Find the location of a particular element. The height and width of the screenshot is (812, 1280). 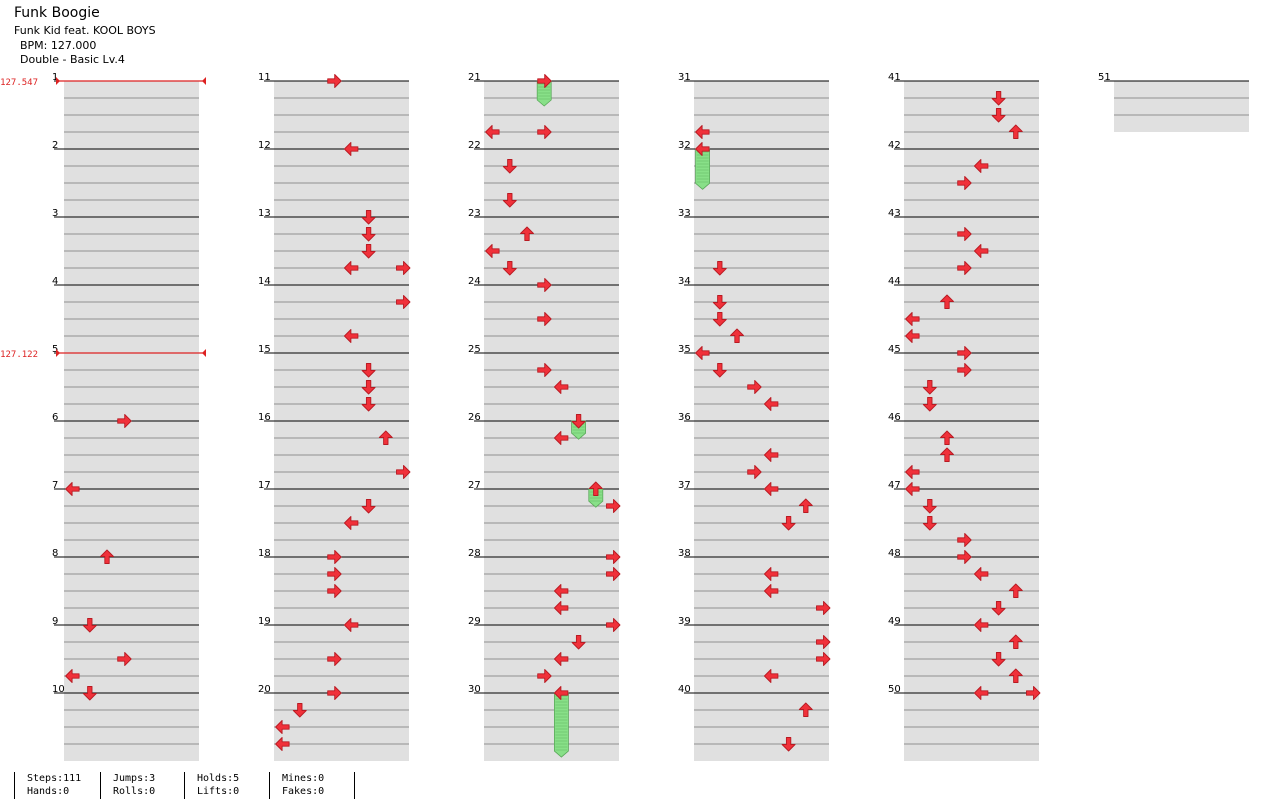

measure-number: 26 is located at coordinates (474, 417).